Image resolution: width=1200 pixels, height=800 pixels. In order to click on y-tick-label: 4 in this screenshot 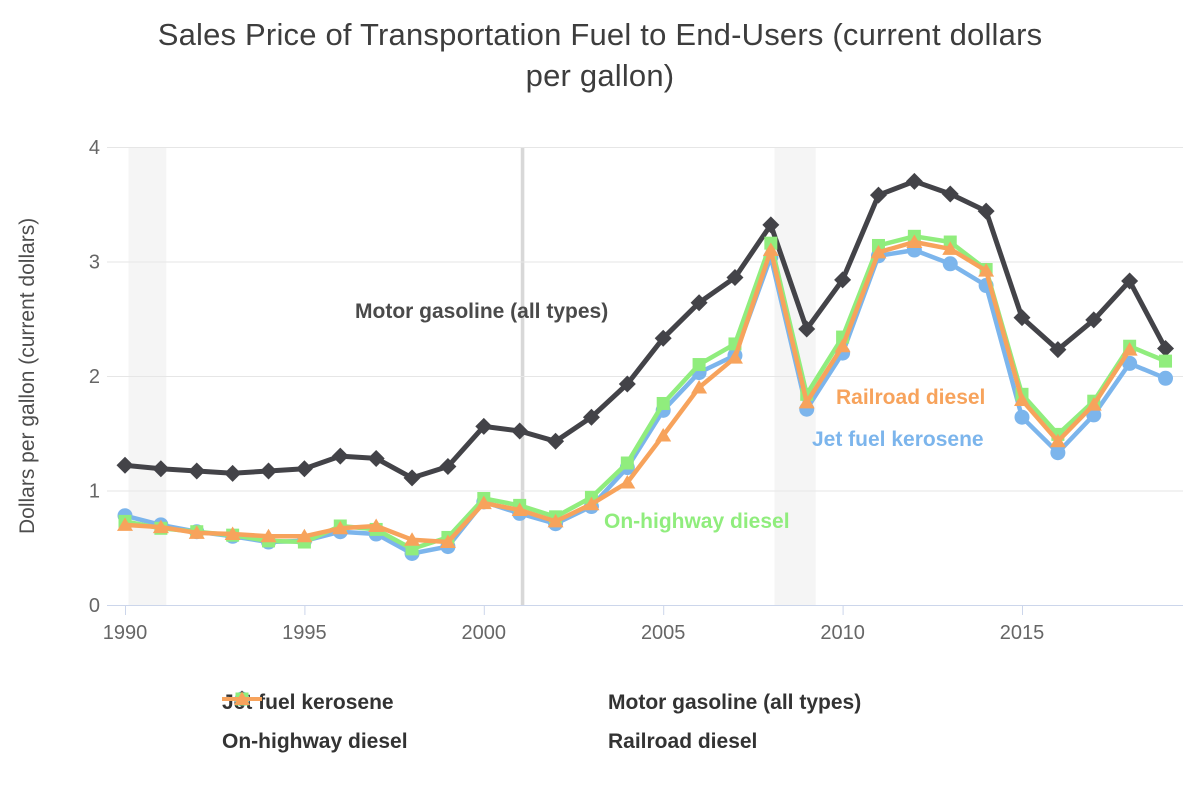, I will do `click(94, 148)`.